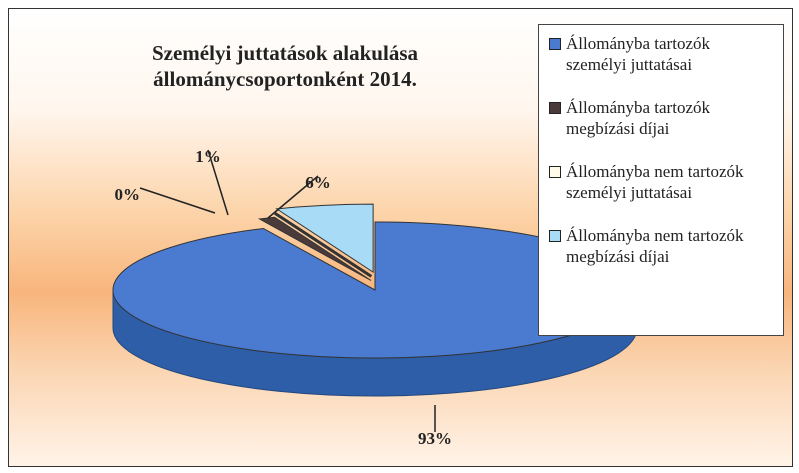  I want to click on legend-label: Állományba nem tartozók megbízási díjai, so click(655, 246).